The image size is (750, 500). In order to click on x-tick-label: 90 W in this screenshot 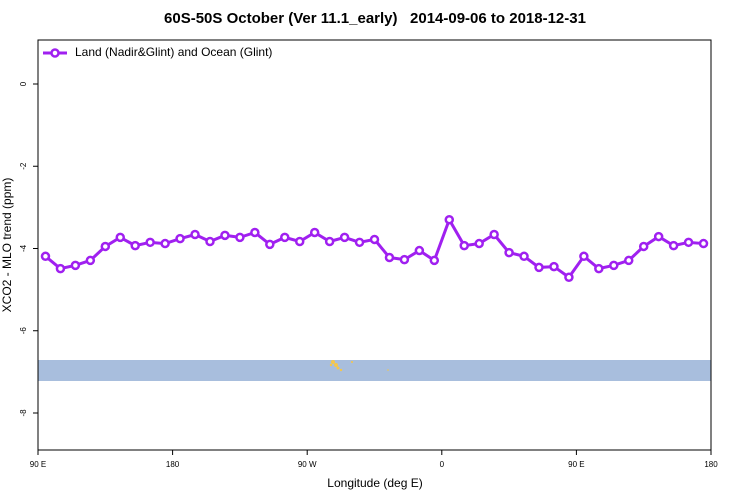, I will do `click(307, 464)`.